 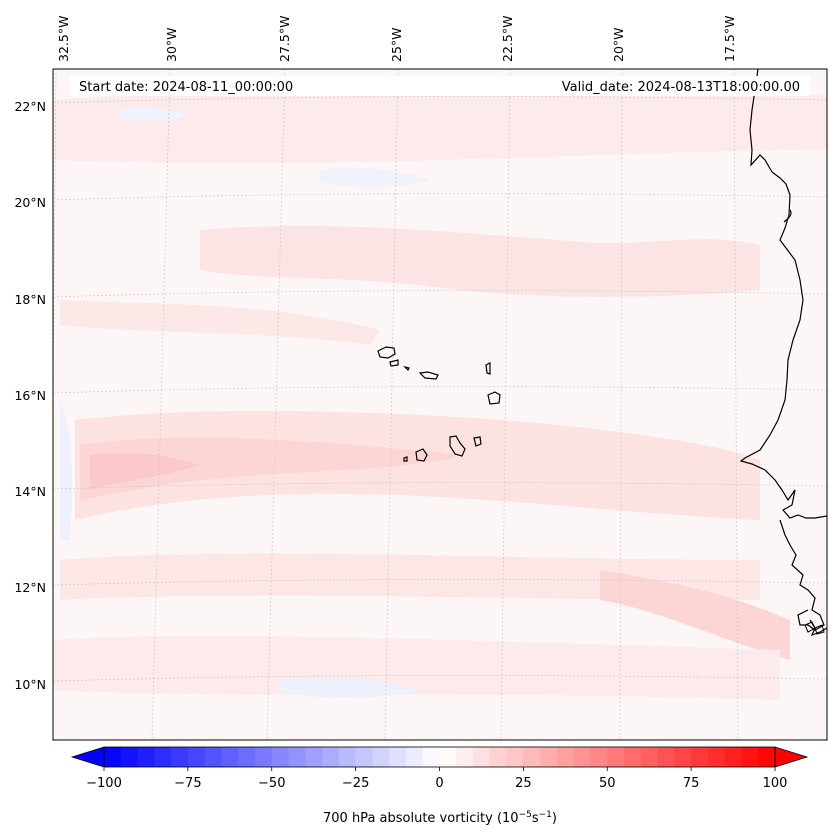 I want to click on colorbar-extend-max, so click(x=791, y=757).